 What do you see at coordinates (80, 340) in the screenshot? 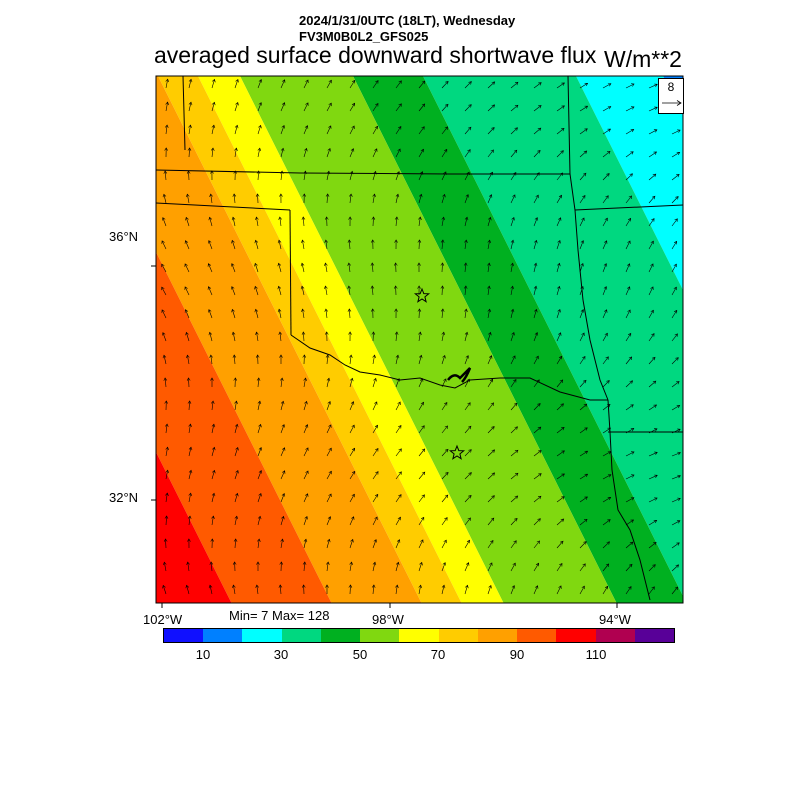
I see `flux-band` at bounding box center [80, 340].